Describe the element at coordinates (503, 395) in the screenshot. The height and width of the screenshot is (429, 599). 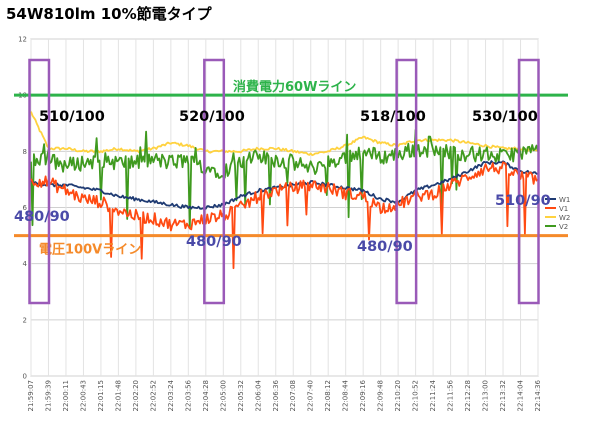
I see `x-tick-label: 22:13:32` at that location.